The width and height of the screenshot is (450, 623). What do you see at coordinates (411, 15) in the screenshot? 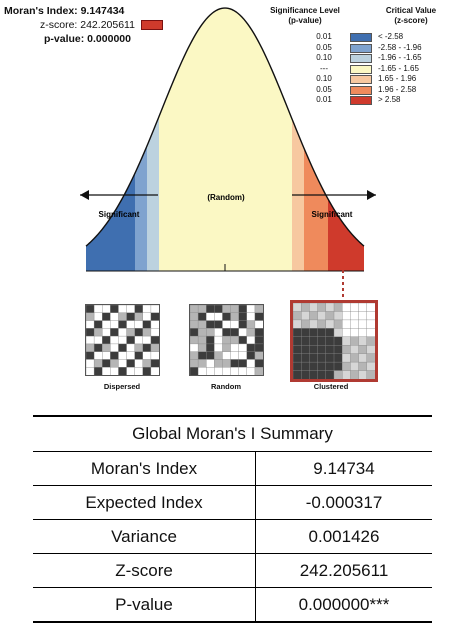
I see `critical-value-header: Critical Value (z-score)` at bounding box center [411, 15].